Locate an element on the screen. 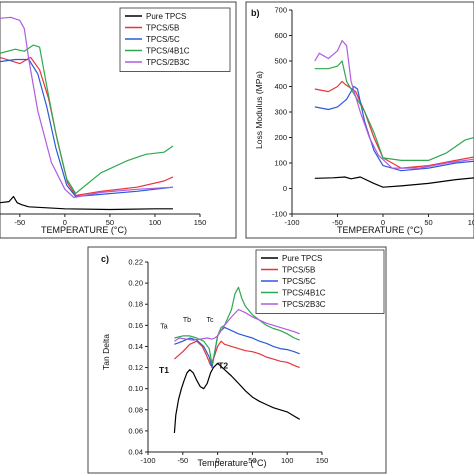  x-tick-label-b: 100 is located at coordinates (471, 222).